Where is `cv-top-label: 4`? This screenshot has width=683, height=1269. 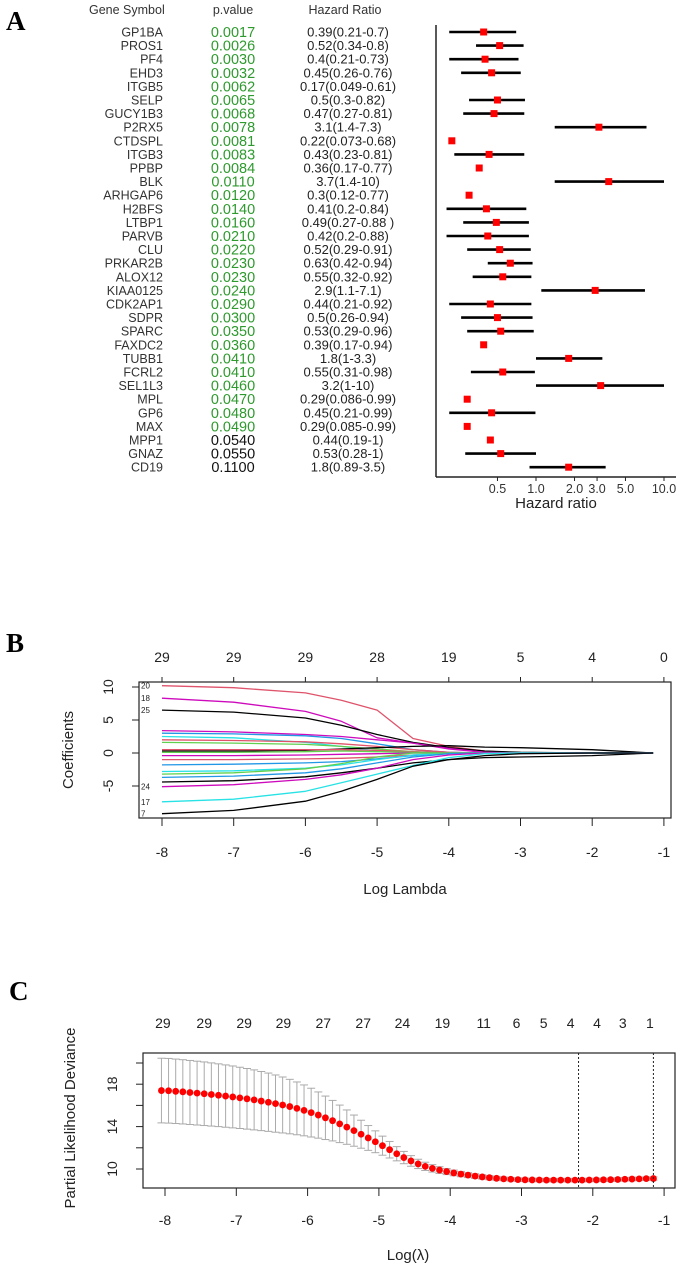 cv-top-label: 4 is located at coordinates (597, 1023).